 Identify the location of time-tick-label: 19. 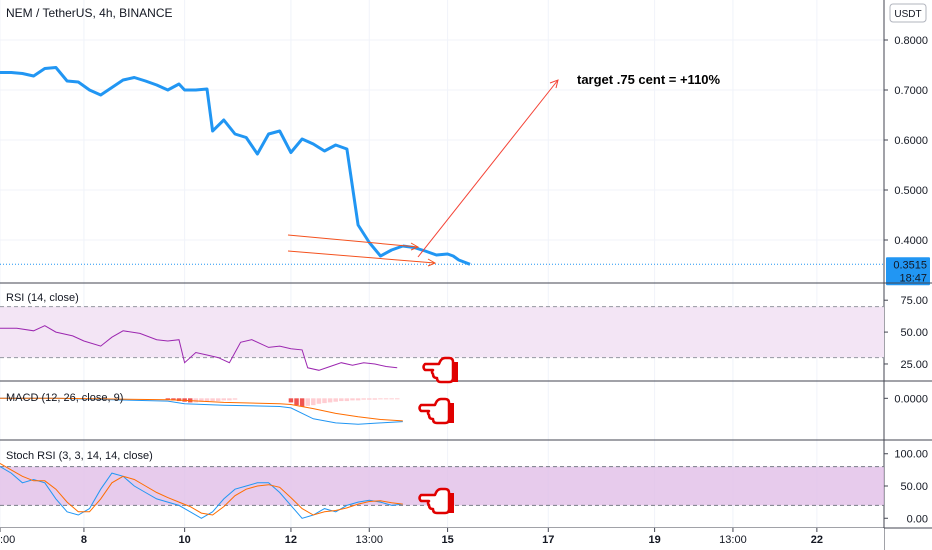
(654, 540).